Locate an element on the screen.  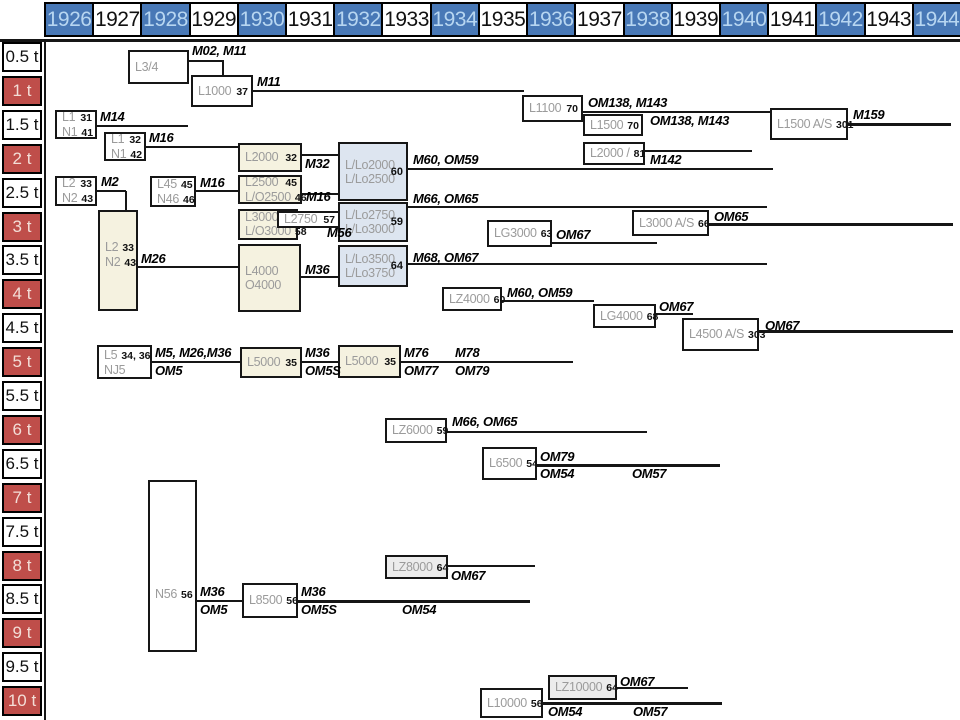
model-box-l3-4: L3/4 is located at coordinates (158, 67).